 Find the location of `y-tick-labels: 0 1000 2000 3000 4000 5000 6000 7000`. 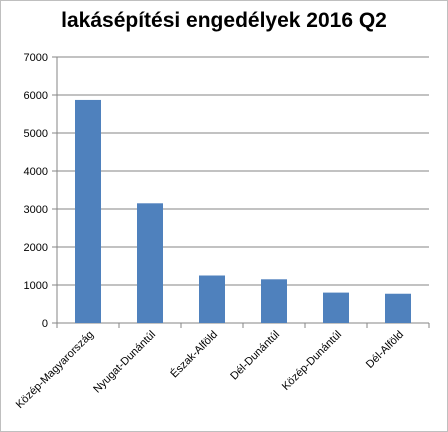

y-tick-labels: 0 1000 2000 3000 4000 5000 6000 7000 is located at coordinates (36, 191).